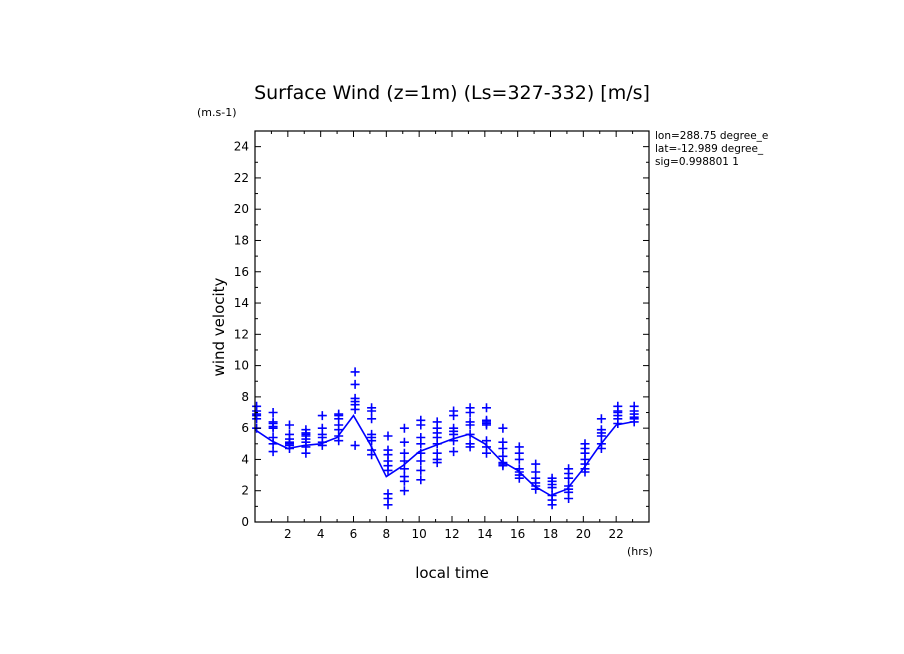  Describe the element at coordinates (484, 534) in the screenshot. I see `x-tick-label-14: 14` at that location.